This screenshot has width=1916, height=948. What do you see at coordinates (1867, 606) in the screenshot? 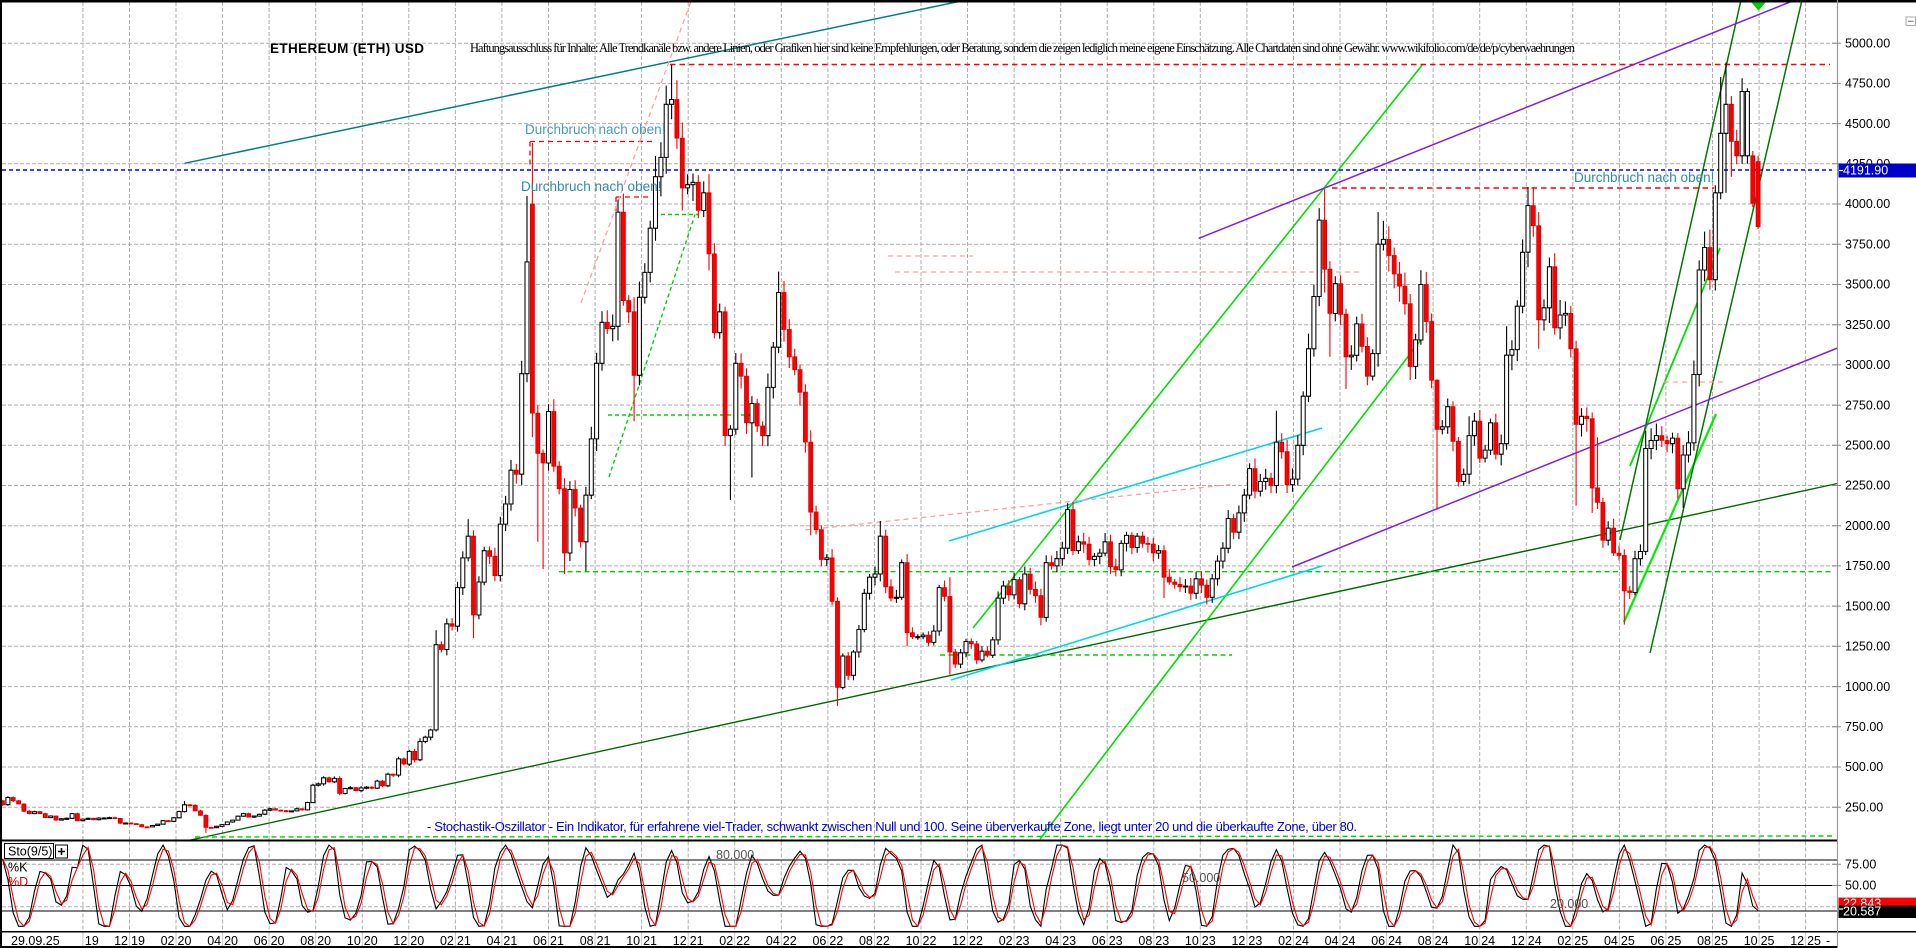
I see `svg-text: 1500.00` at bounding box center [1867, 606].